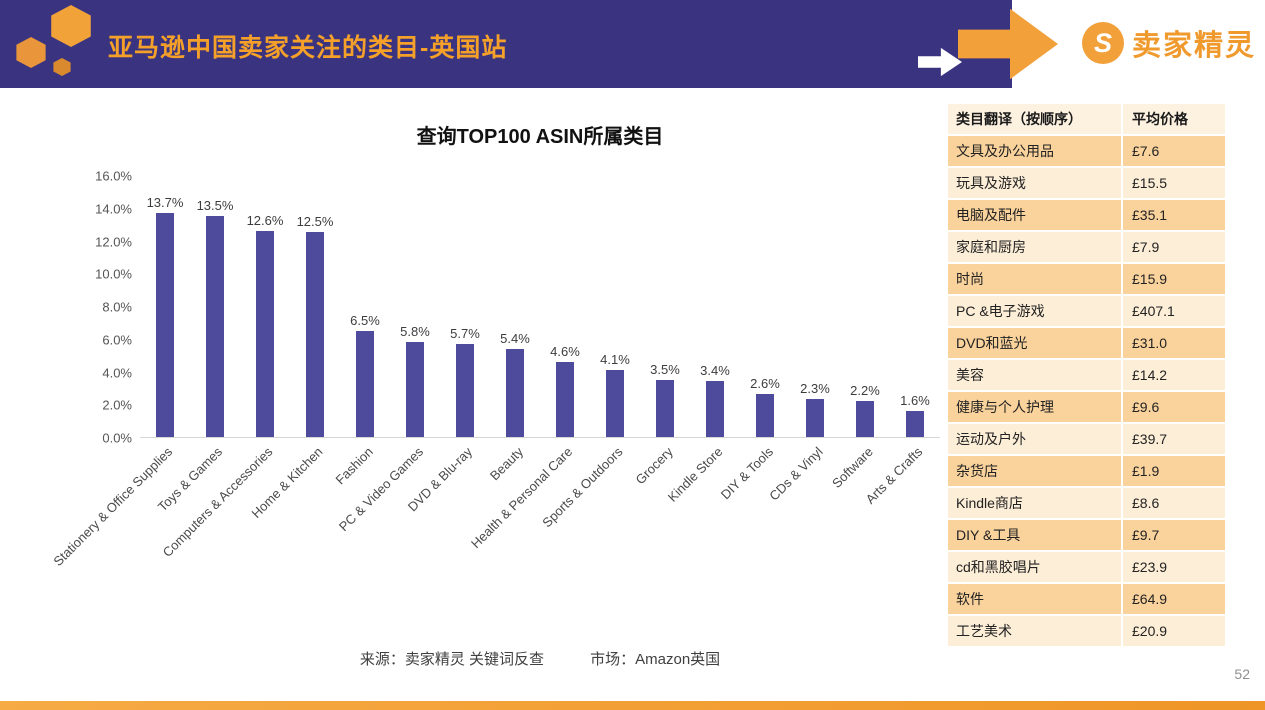 The width and height of the screenshot is (1265, 710). Describe the element at coordinates (1034, 375) in the screenshot. I see `category-cell: 美容` at that location.